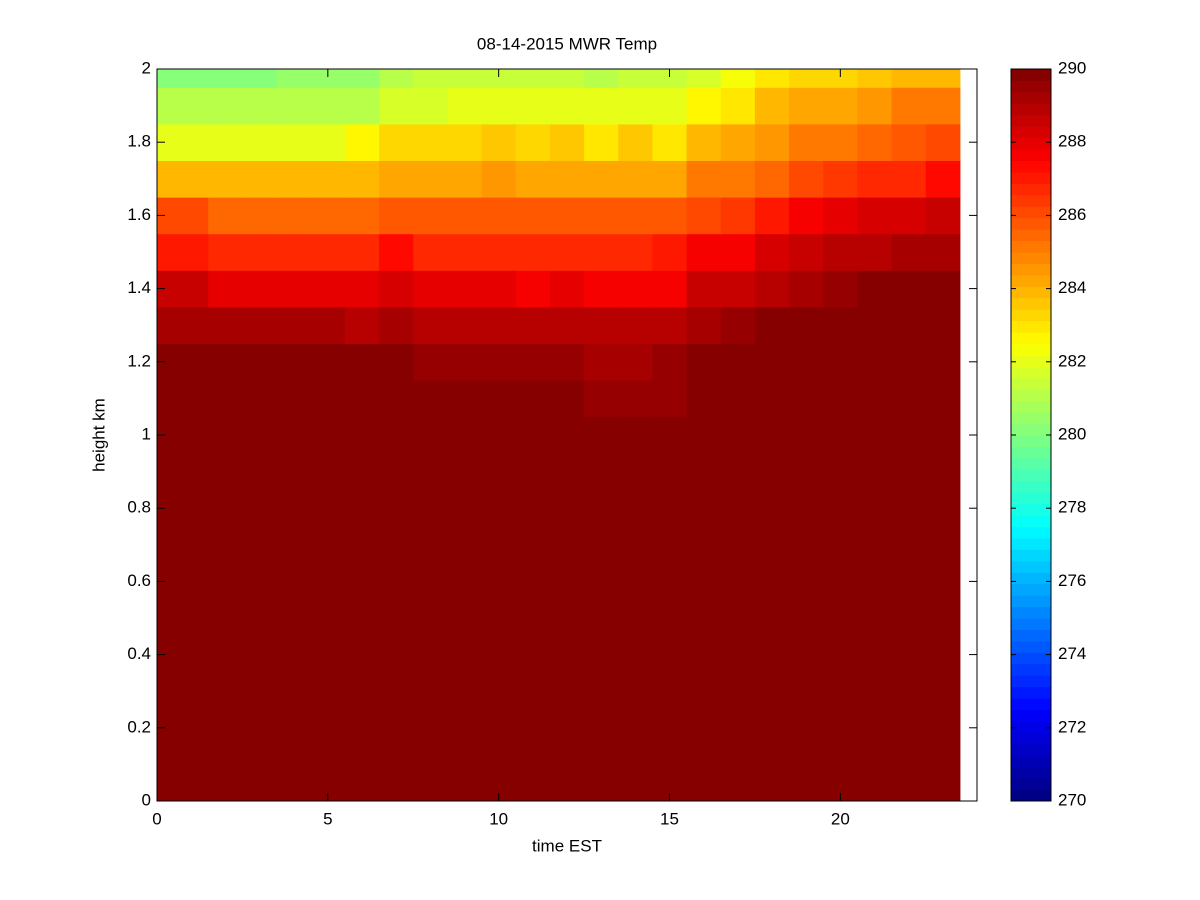 The image size is (1200, 900). I want to click on x-tick-label: 20, so click(840, 818).